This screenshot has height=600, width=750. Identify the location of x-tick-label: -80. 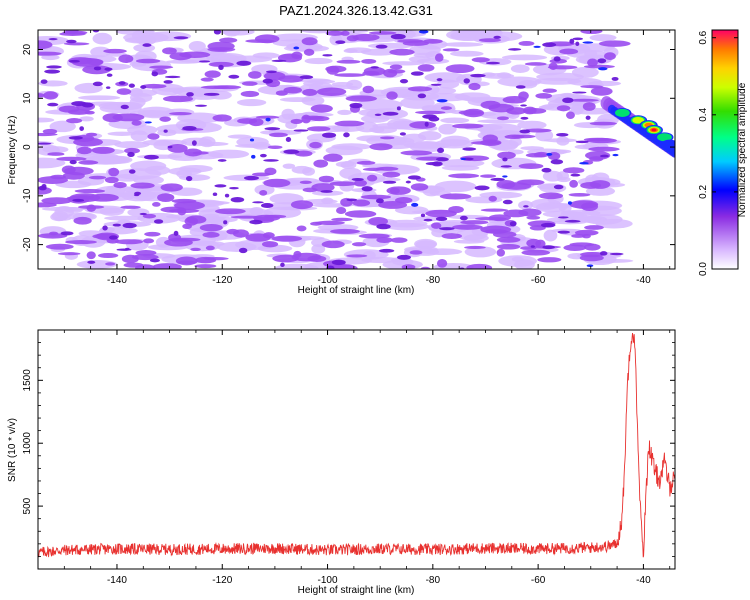
(433, 580).